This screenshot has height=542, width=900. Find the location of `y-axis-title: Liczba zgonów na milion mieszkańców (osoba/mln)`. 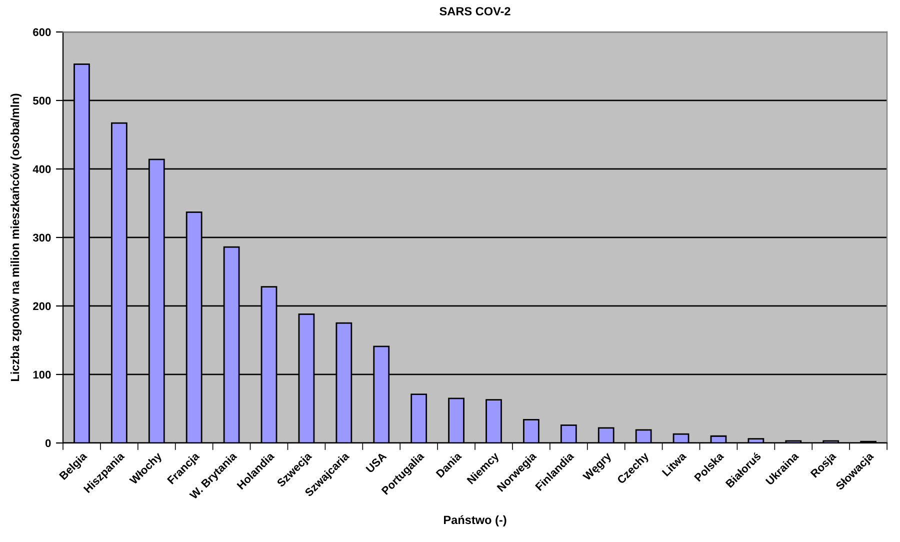

y-axis-title: Liczba zgonów na milion mieszkańców (osoba/mln) is located at coordinates (16, 237).